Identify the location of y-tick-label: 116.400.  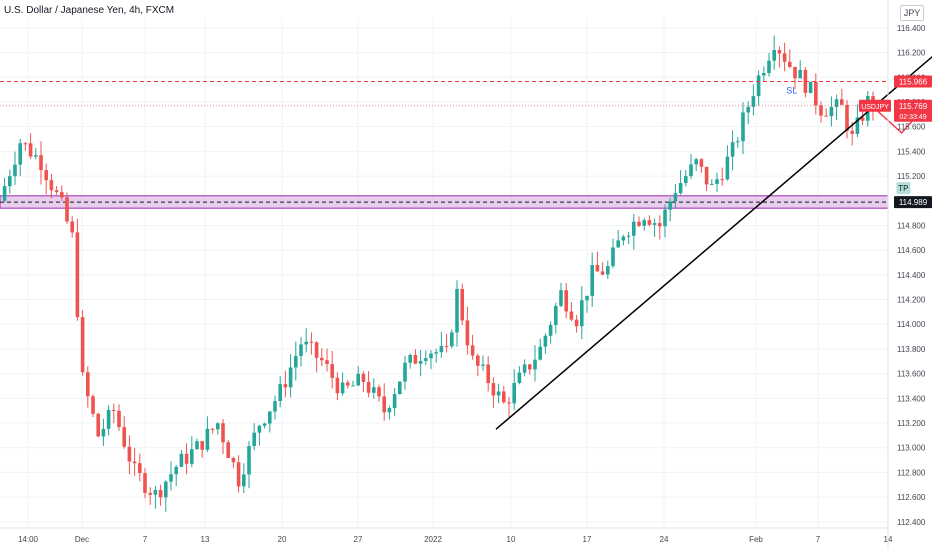
(911, 28).